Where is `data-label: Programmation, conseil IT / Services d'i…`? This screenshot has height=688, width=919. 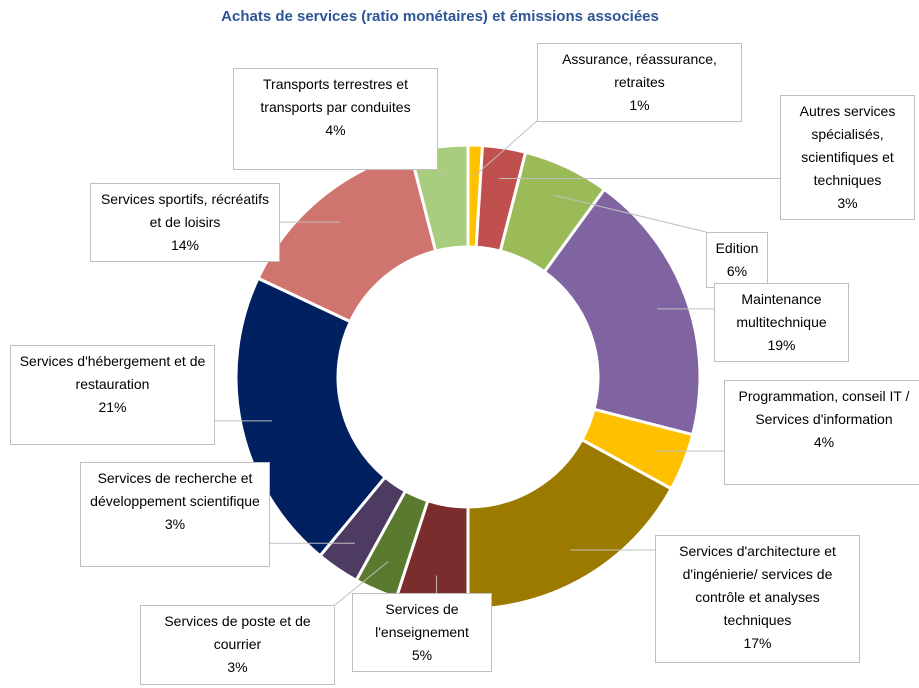
data-label: Programmation, conseil IT / Services d'i… is located at coordinates (821, 432).